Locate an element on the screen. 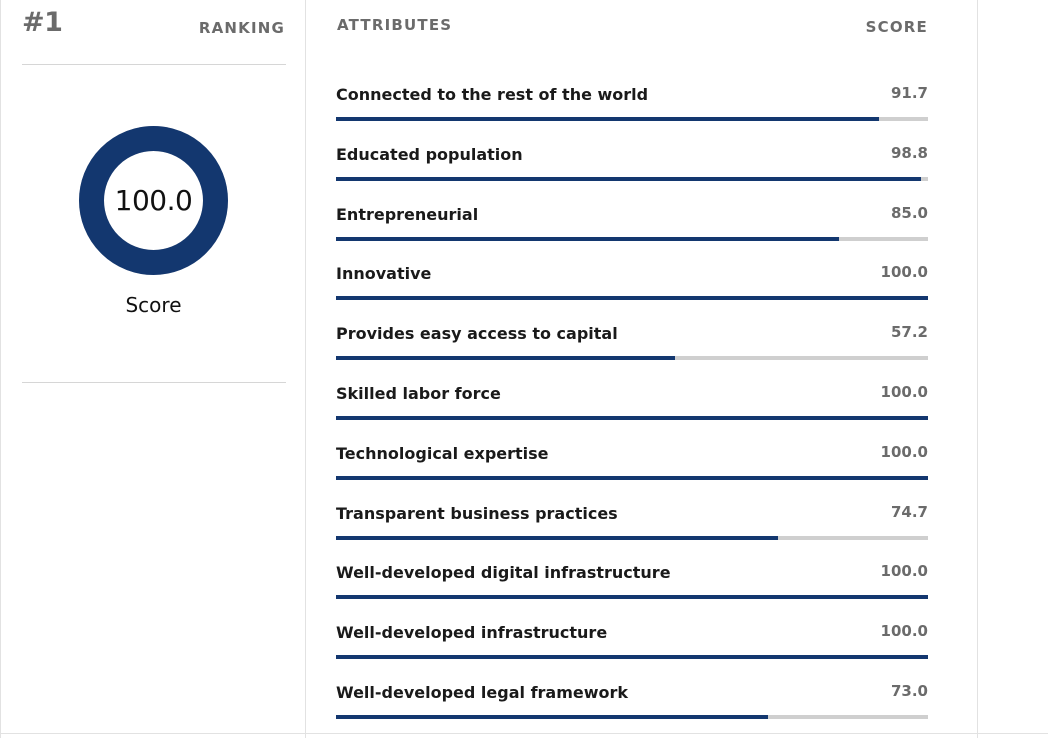 The width and height of the screenshot is (1048, 738). ranking-divider-top is located at coordinates (154, 64).